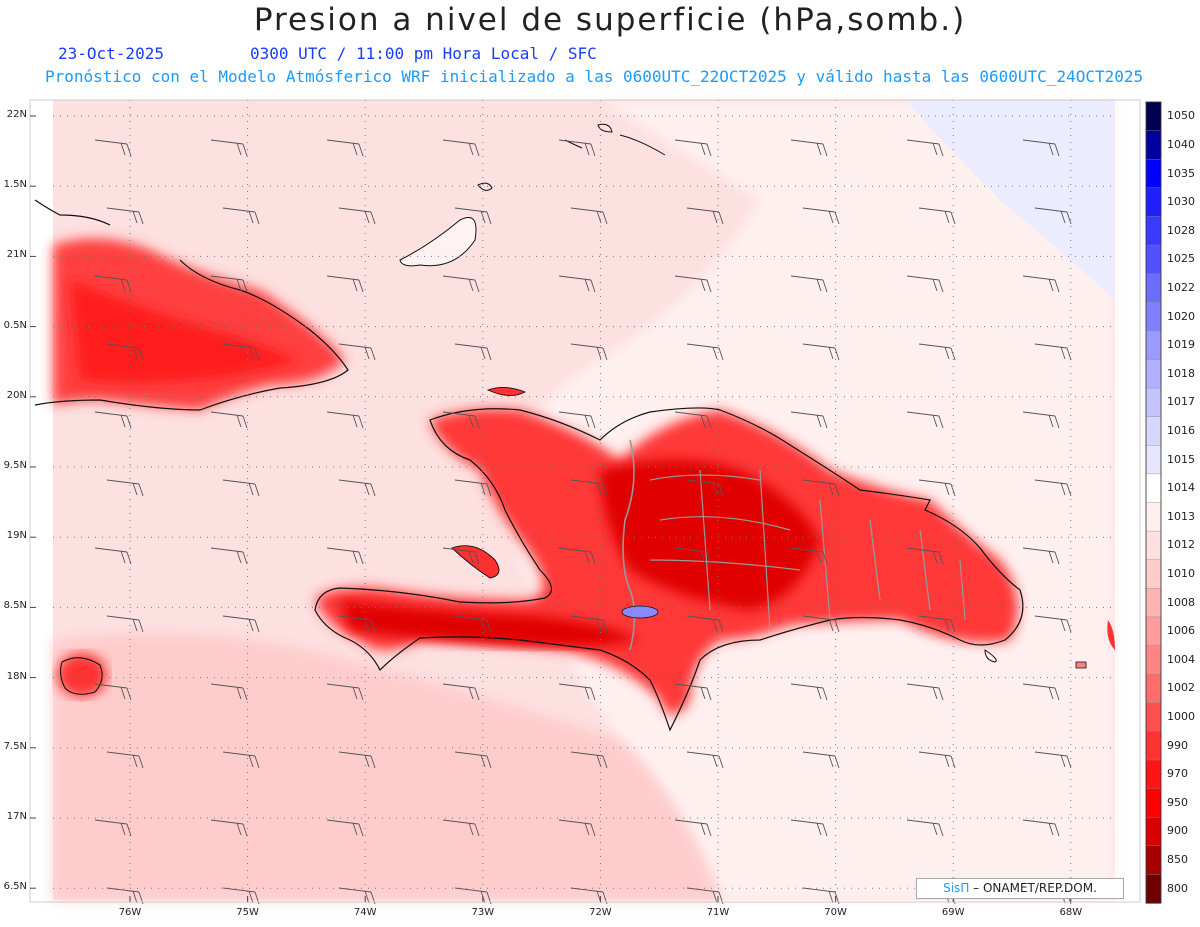 The width and height of the screenshot is (1200, 927). Describe the element at coordinates (16, 536) in the screenshot. I see `latitude-label: 19N` at that location.